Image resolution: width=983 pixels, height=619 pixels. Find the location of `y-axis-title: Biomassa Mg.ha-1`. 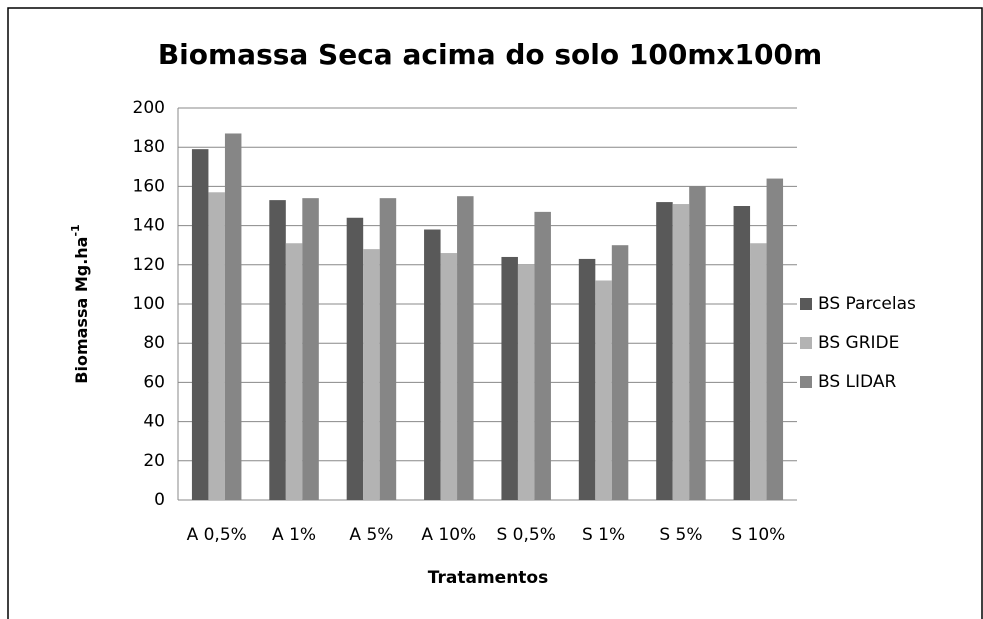

y-axis-title: Biomassa Mg.ha-1 is located at coordinates (80, 303).